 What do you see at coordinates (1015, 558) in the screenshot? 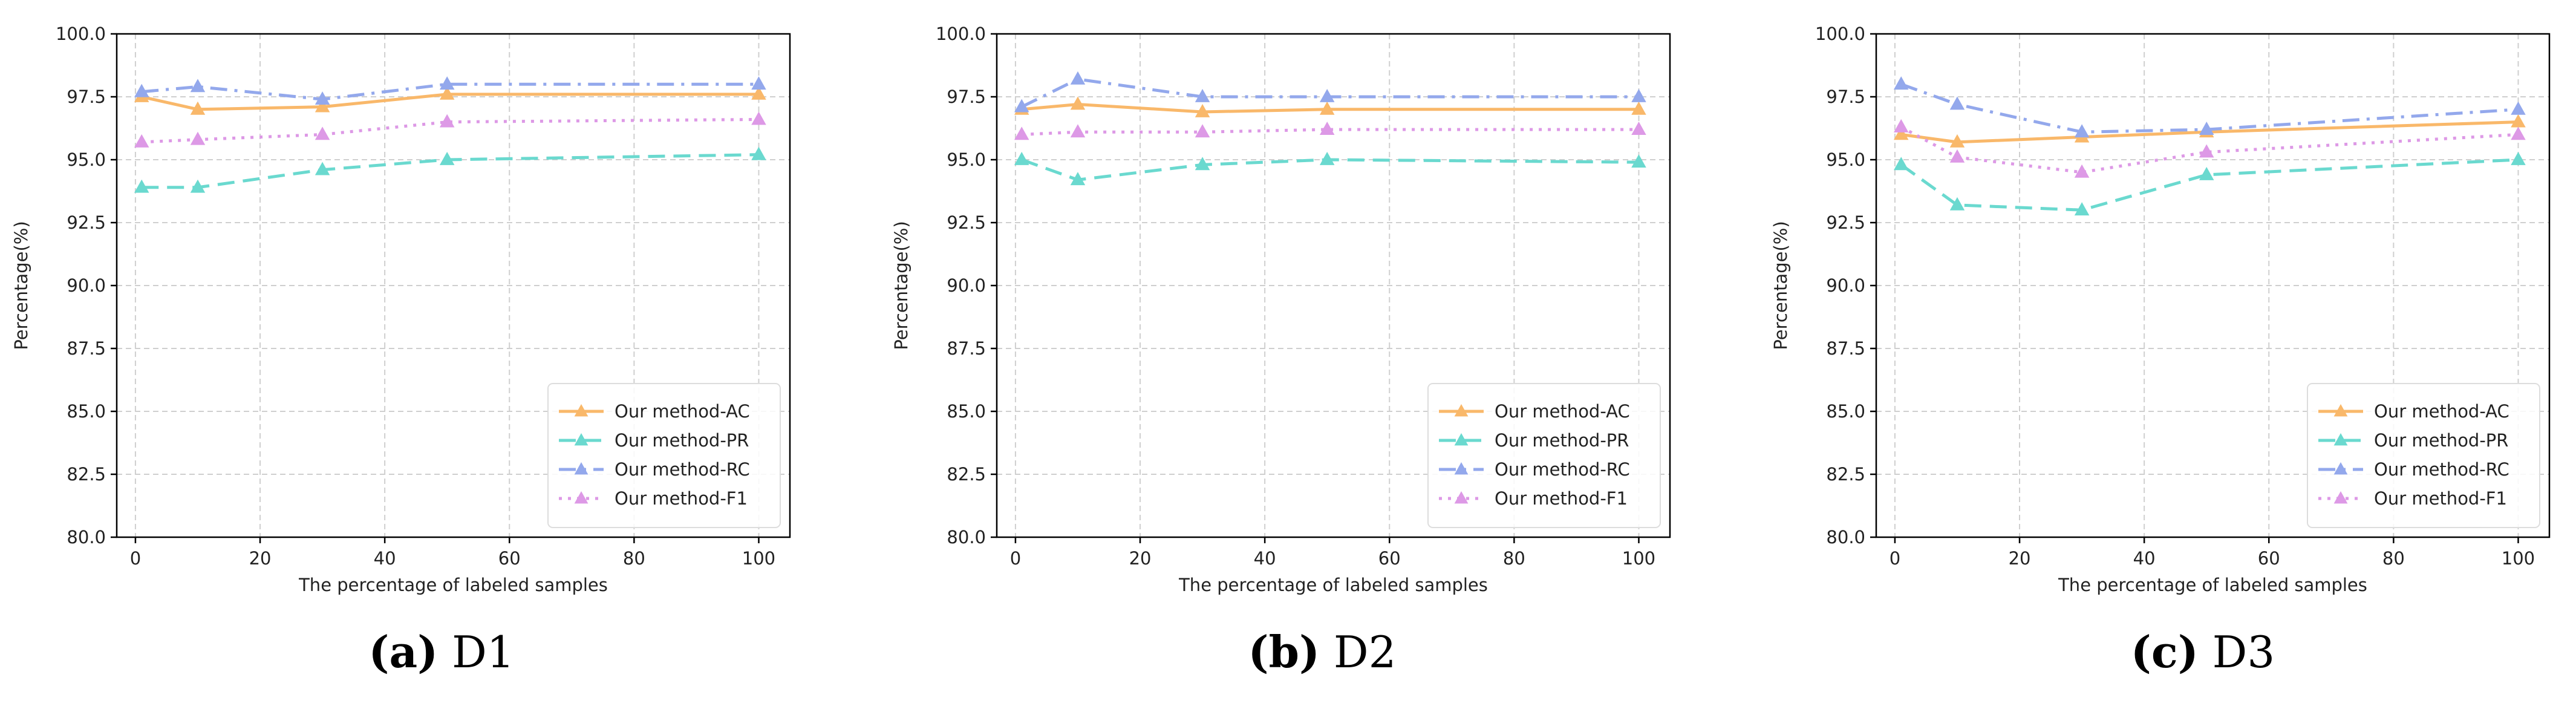
I see `x-tick-label: 0` at bounding box center [1015, 558].